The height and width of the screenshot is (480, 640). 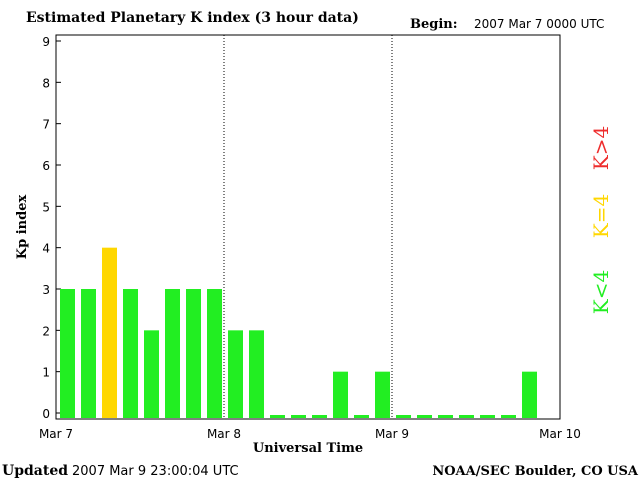 I want to click on legend-k-below-4: K<4, so click(x=601, y=292).